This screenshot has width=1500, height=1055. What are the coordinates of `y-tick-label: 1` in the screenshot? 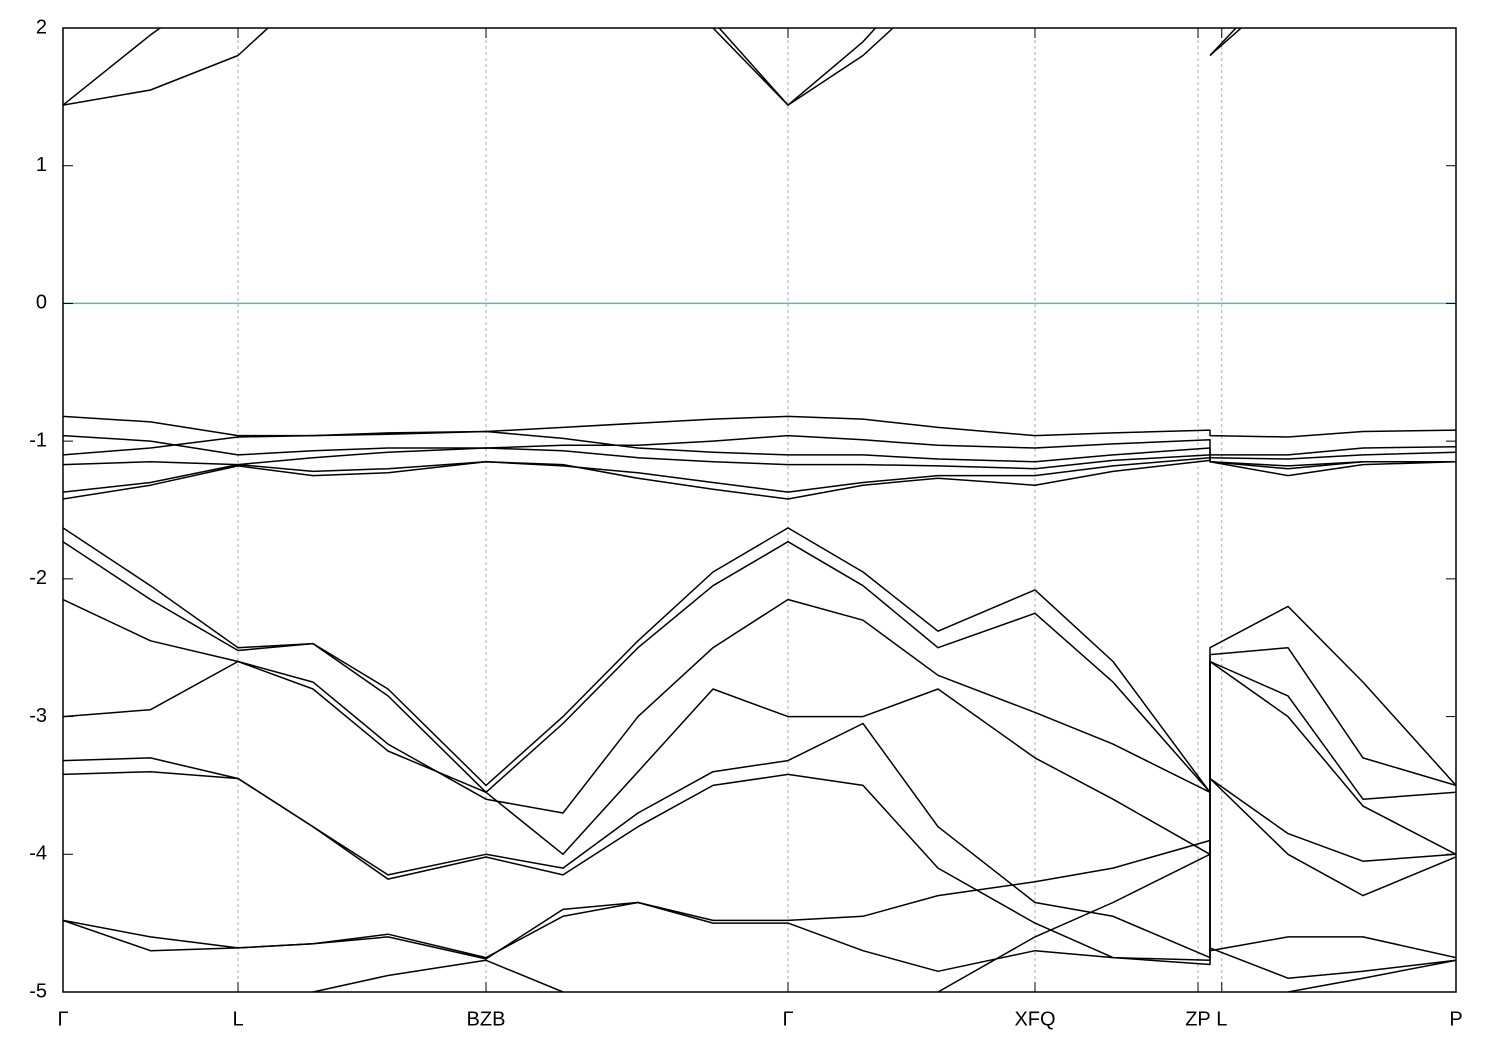 It's located at (41, 165).